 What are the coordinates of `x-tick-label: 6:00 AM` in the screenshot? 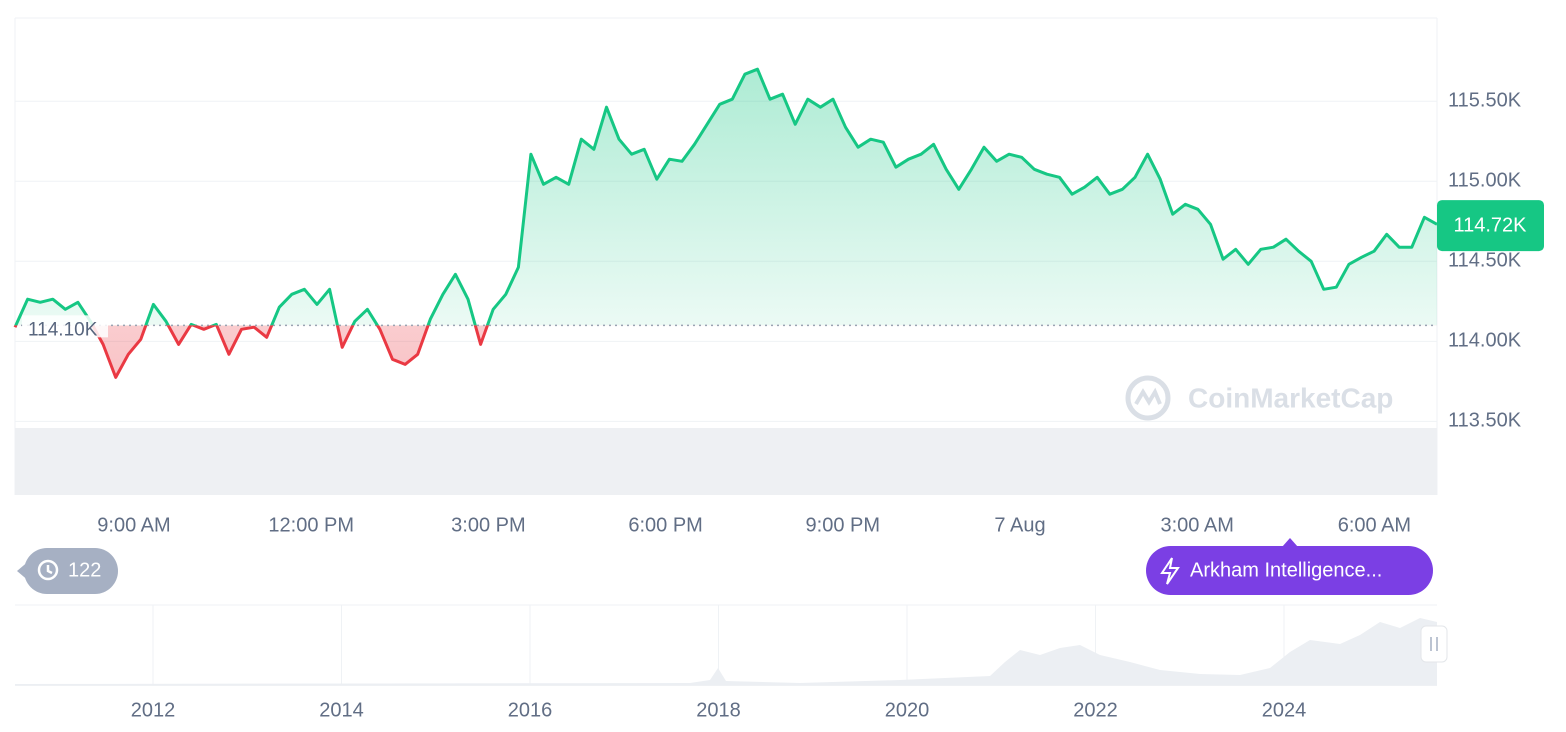 It's located at (1374, 525).